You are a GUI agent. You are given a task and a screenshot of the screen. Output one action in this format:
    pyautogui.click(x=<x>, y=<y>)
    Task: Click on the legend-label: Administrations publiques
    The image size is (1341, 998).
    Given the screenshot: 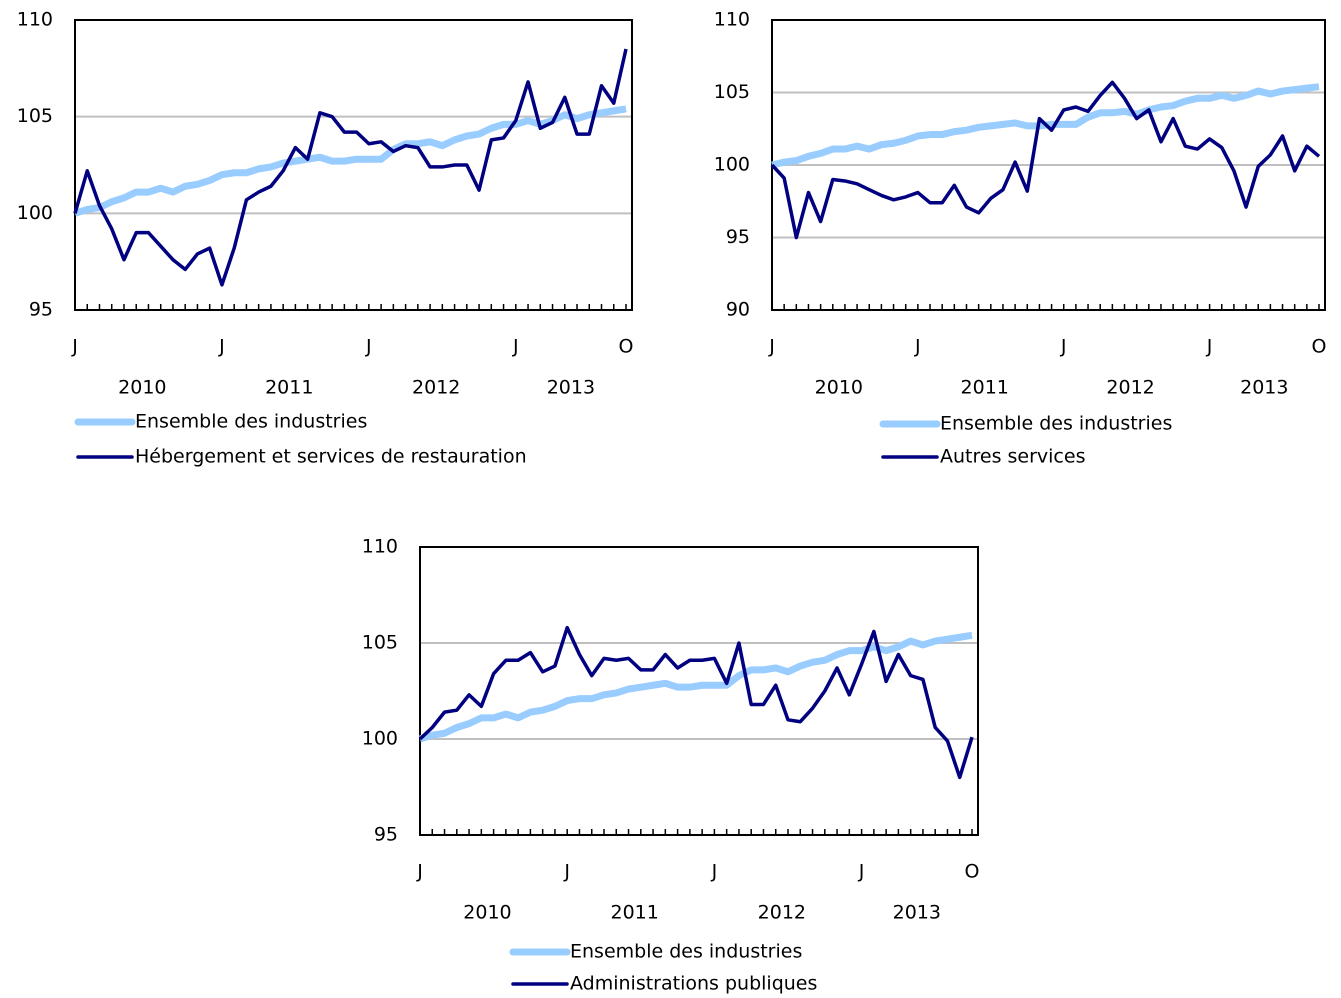 What is the action you would take?
    pyautogui.click(x=693, y=984)
    